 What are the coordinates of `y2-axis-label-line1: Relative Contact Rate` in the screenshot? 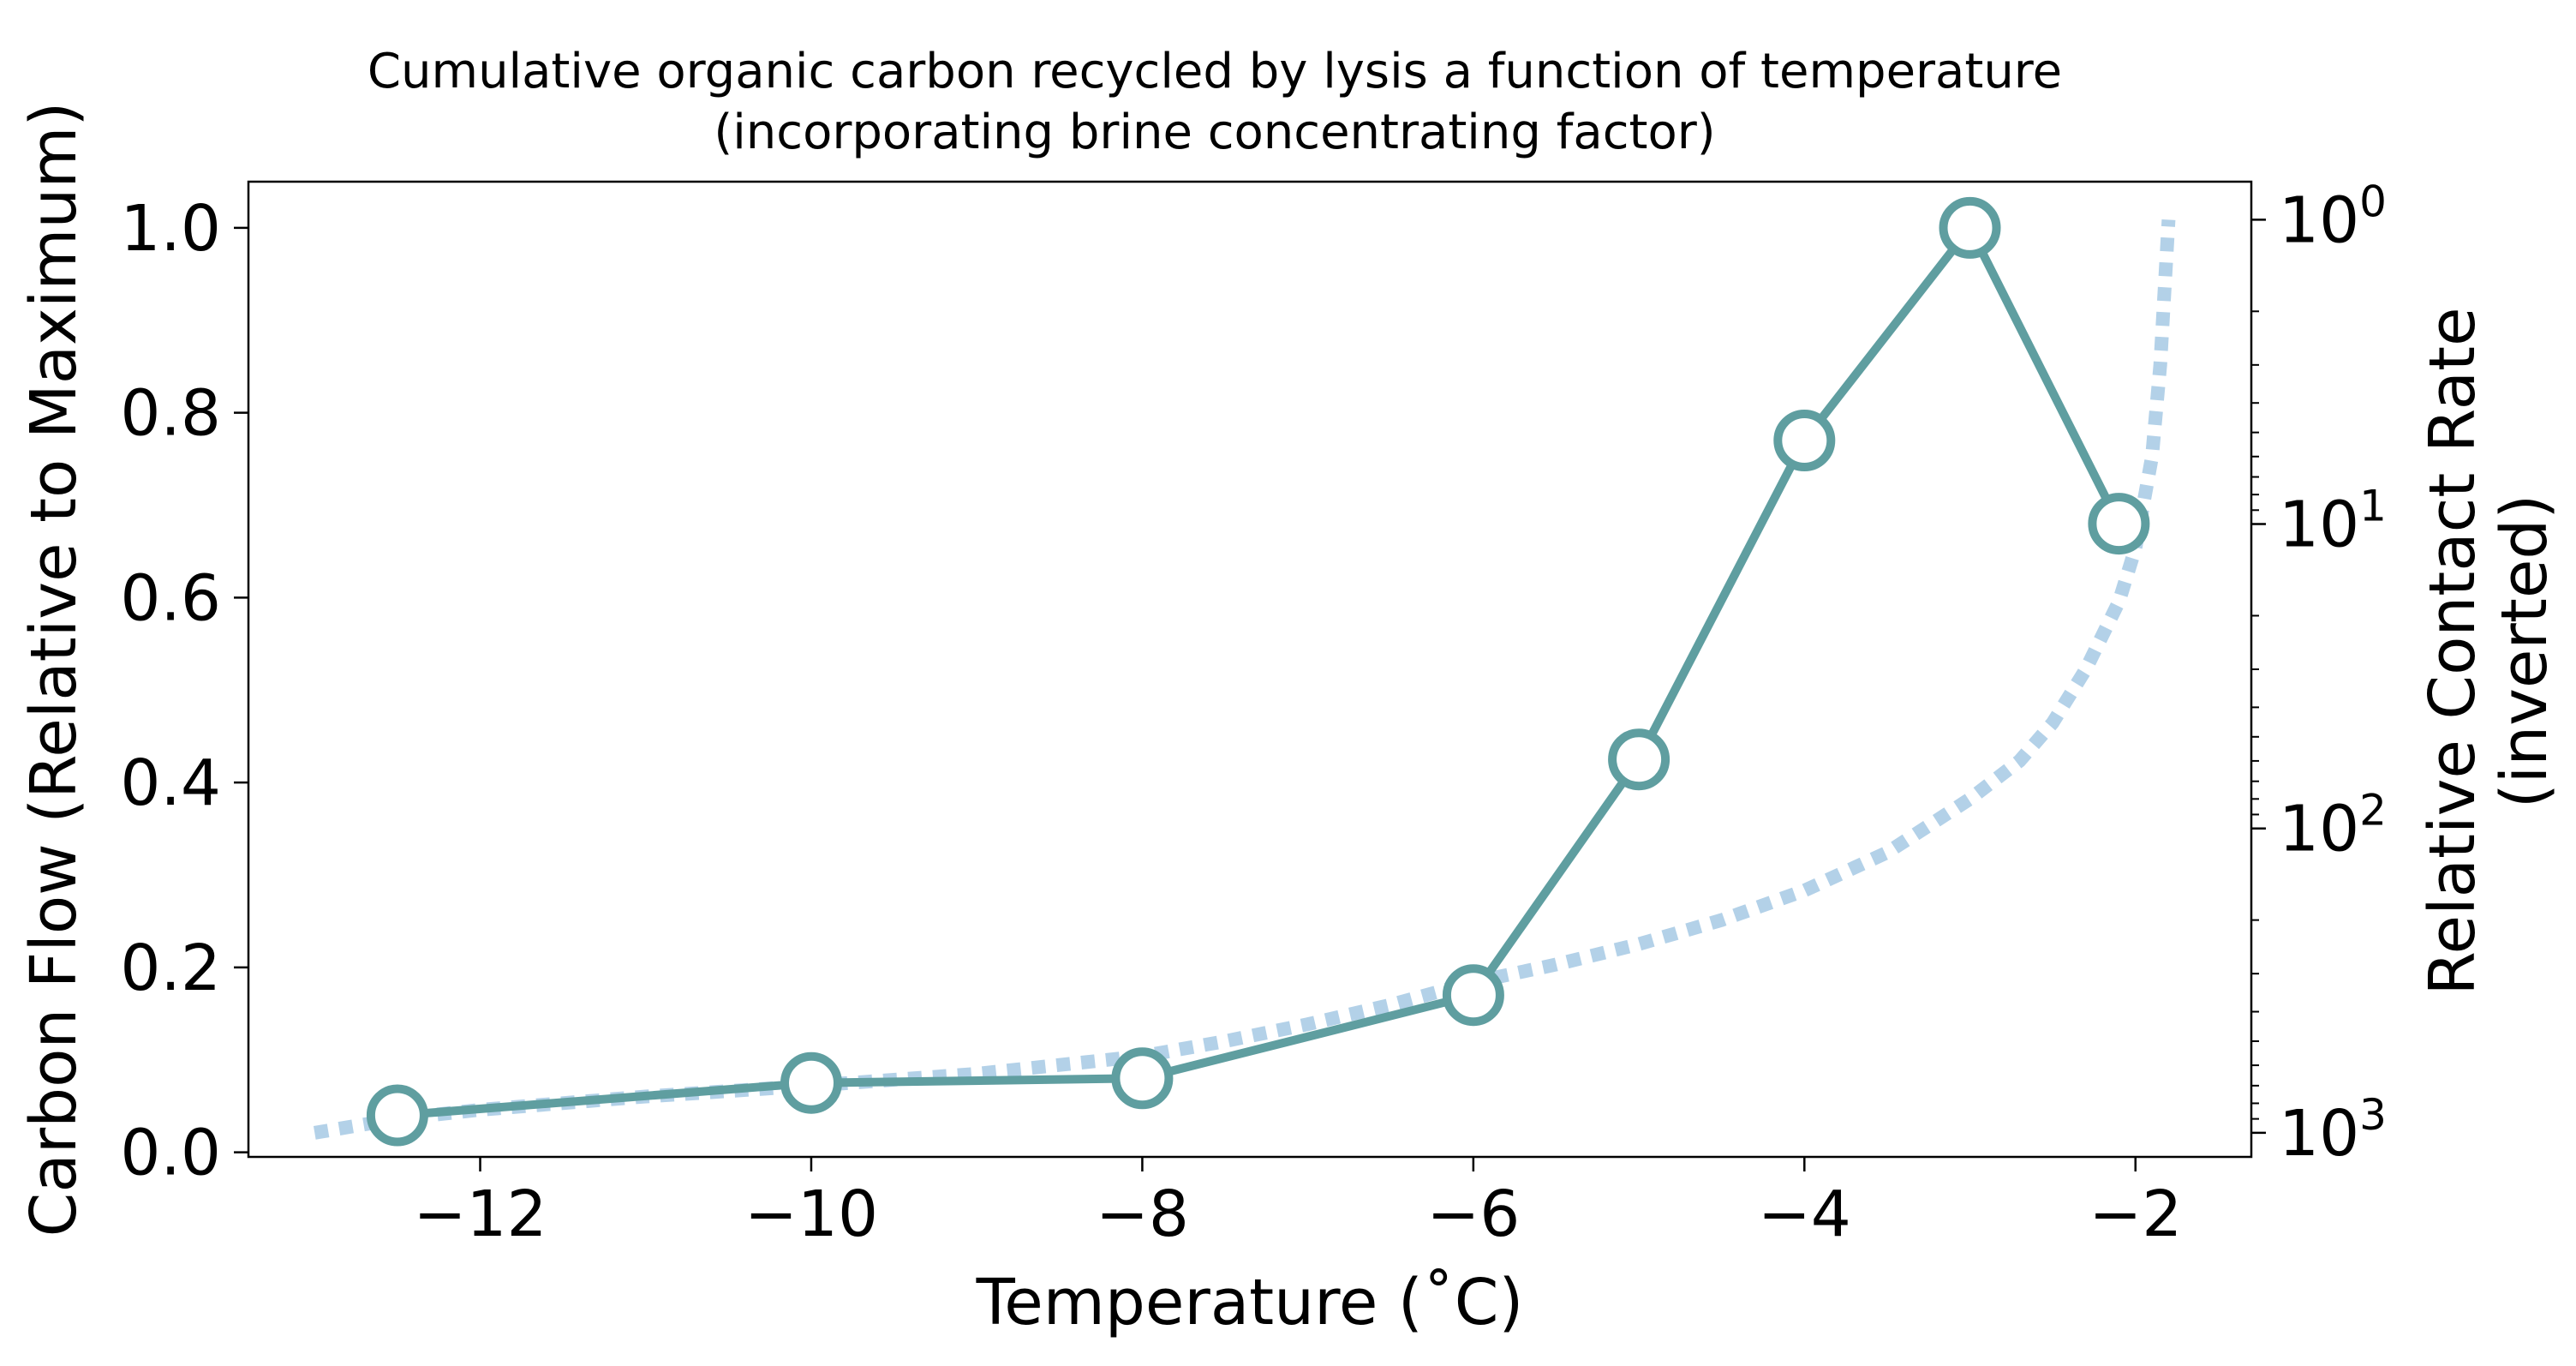 It's located at (2453, 651).